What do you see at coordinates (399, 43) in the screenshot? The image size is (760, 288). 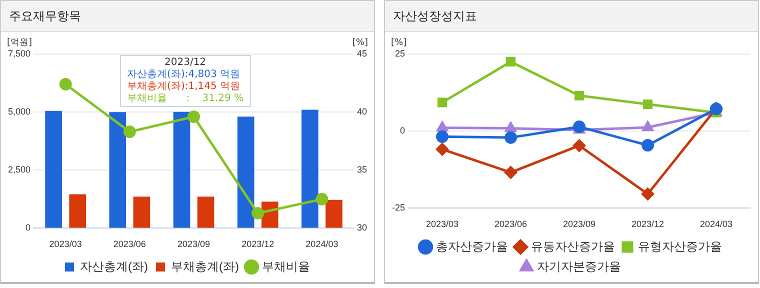 I see `y-axis-title: [%]` at bounding box center [399, 43].